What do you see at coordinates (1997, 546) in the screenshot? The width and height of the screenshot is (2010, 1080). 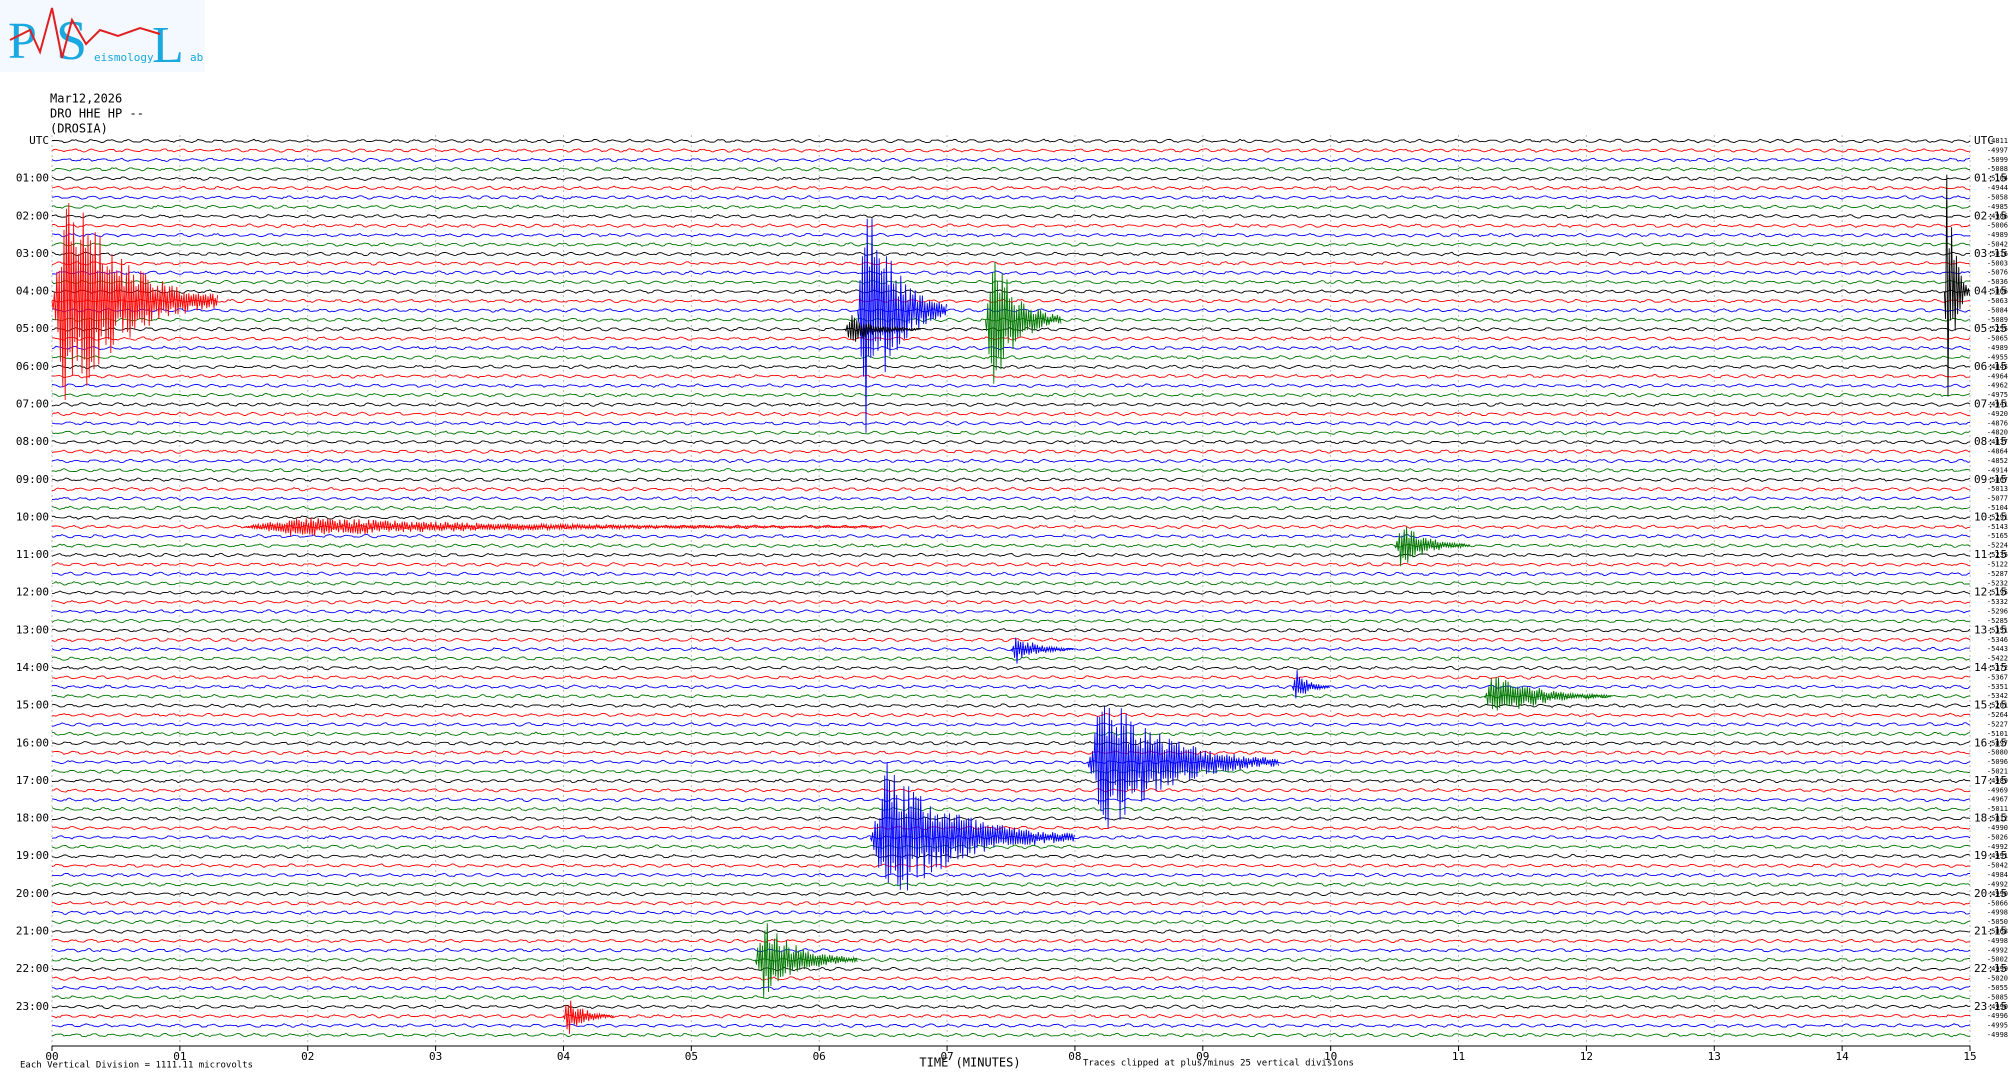 I see `trace-offset: -5224` at bounding box center [1997, 546].